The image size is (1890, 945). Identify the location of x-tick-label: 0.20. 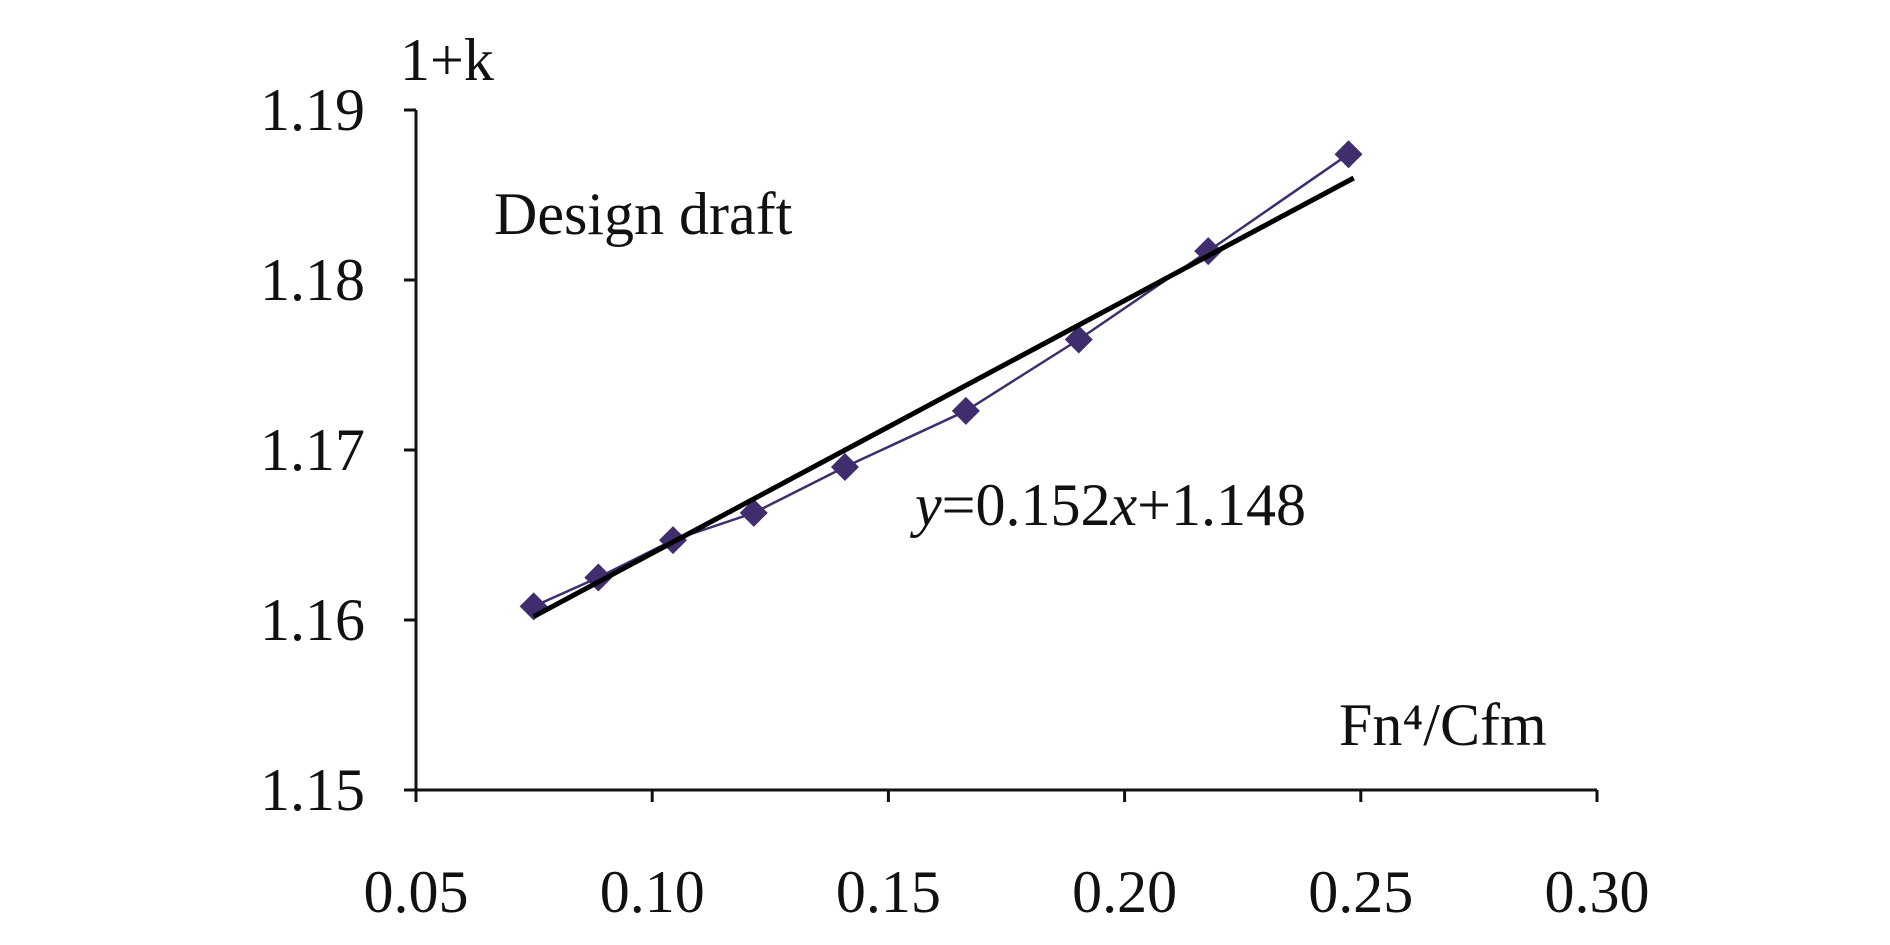
(1124, 892).